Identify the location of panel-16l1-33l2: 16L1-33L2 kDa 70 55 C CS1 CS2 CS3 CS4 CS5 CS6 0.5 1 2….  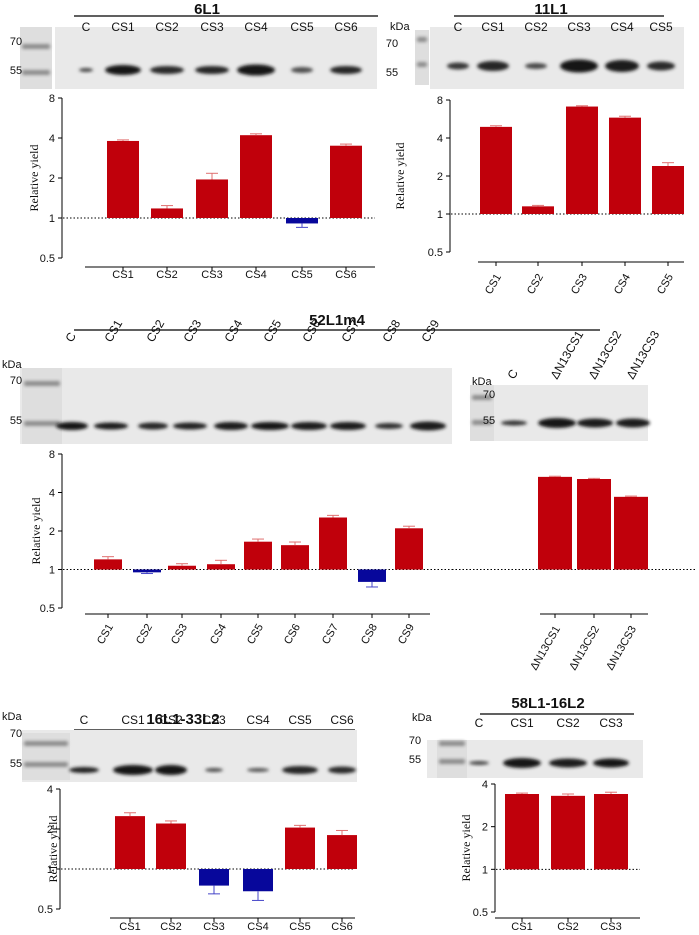
(179, 822).